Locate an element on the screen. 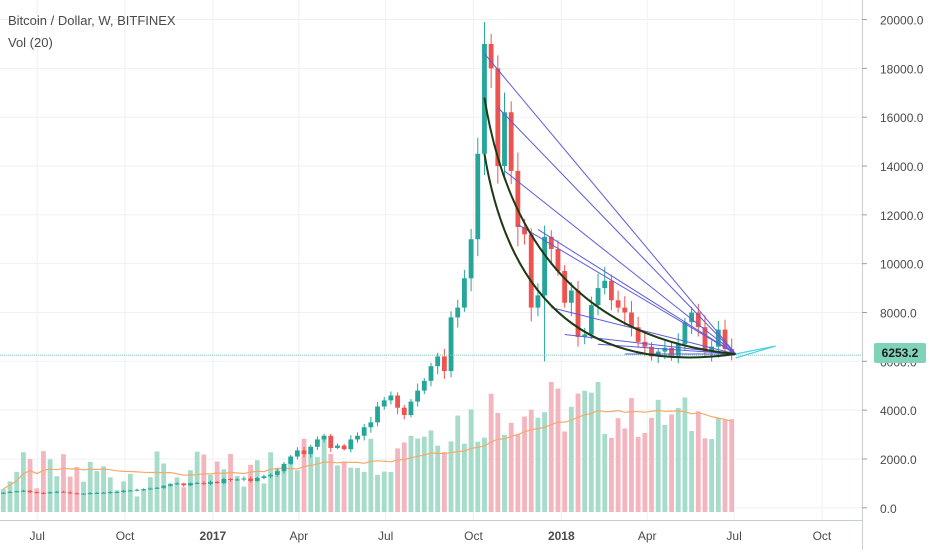  x-tick-label: Apr is located at coordinates (647, 536).